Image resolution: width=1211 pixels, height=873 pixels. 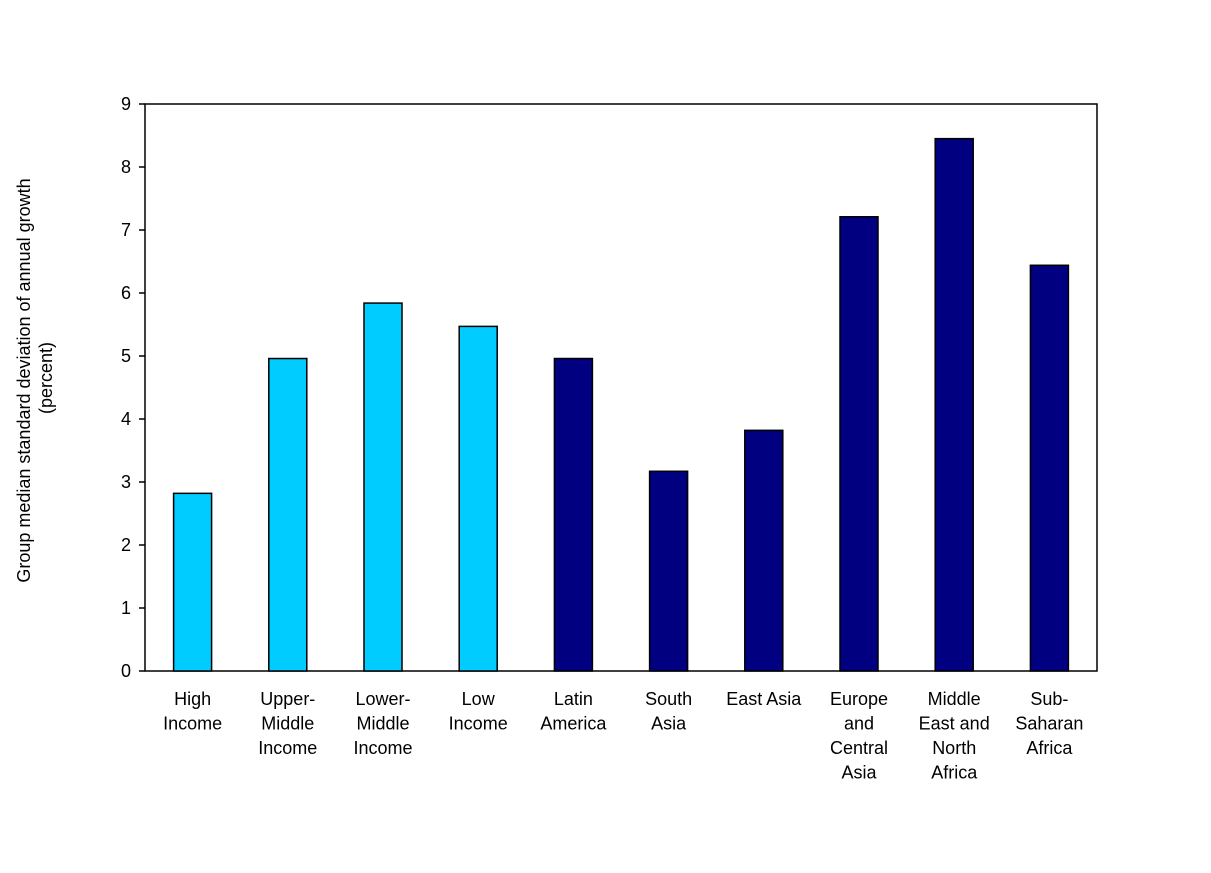 I want to click on x-category-label-line: America, so click(x=573, y=724).